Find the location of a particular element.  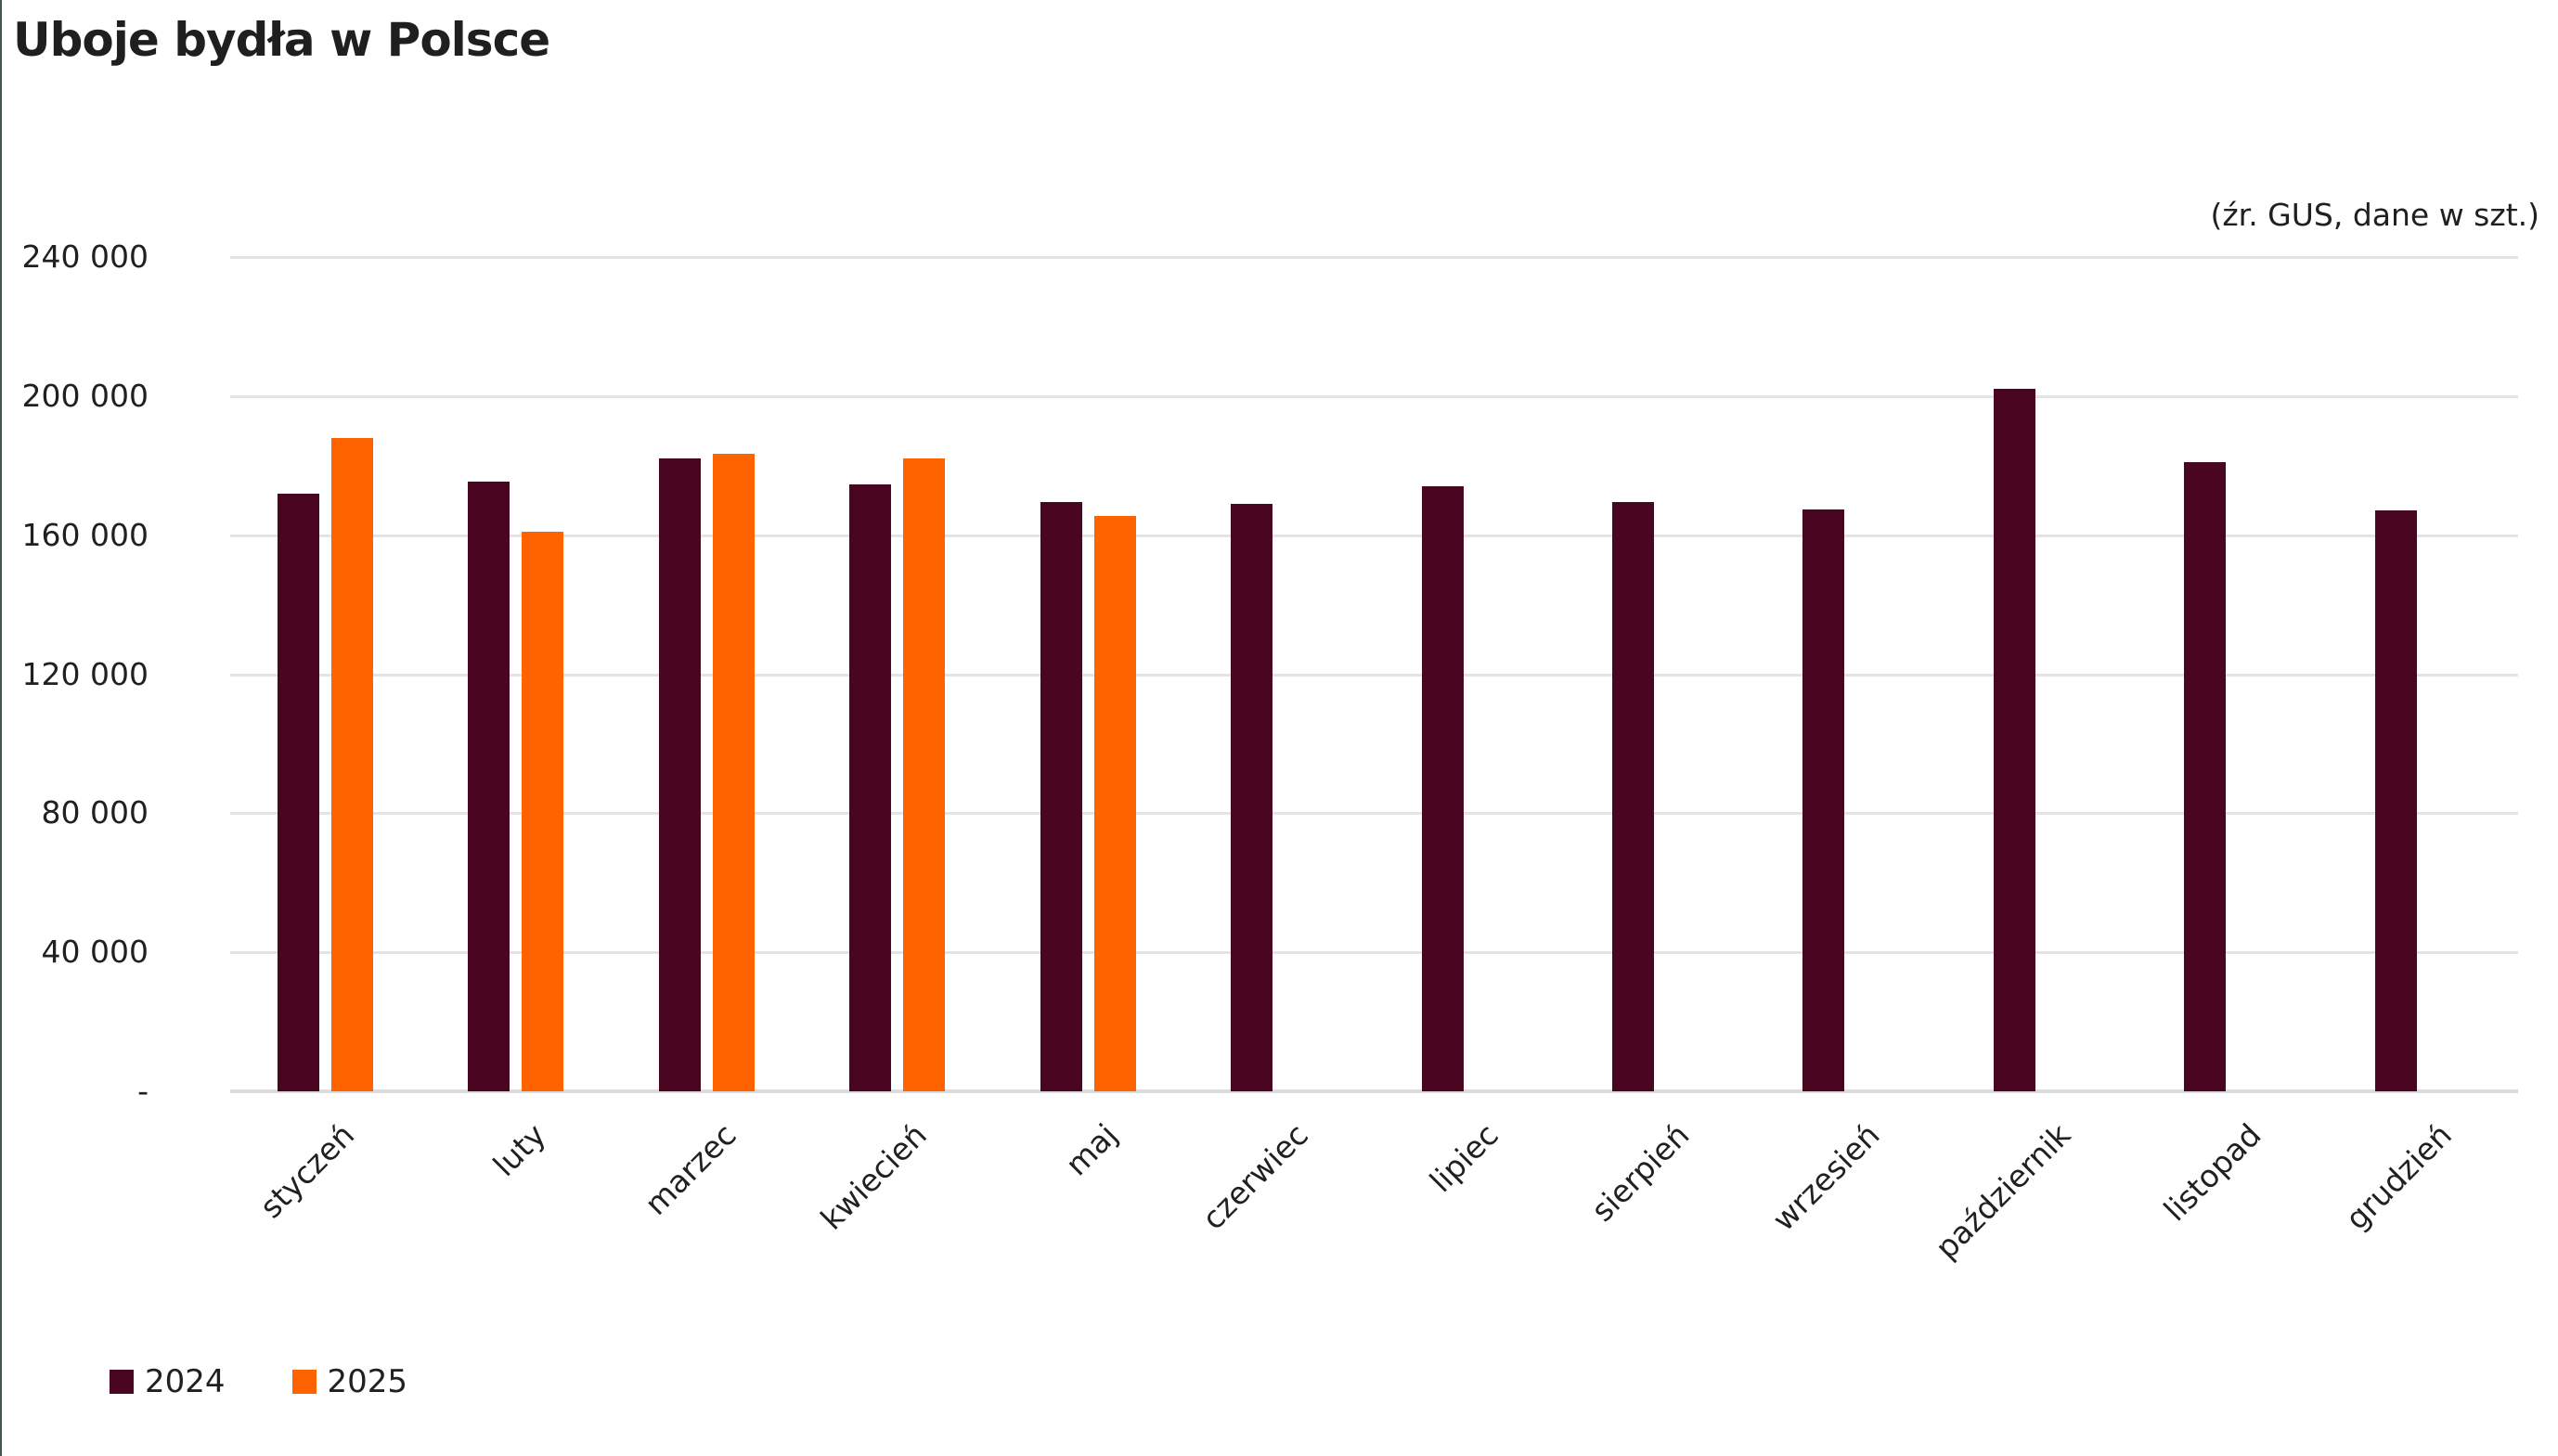

x-tick-label-luty: luty is located at coordinates (518, 1150).